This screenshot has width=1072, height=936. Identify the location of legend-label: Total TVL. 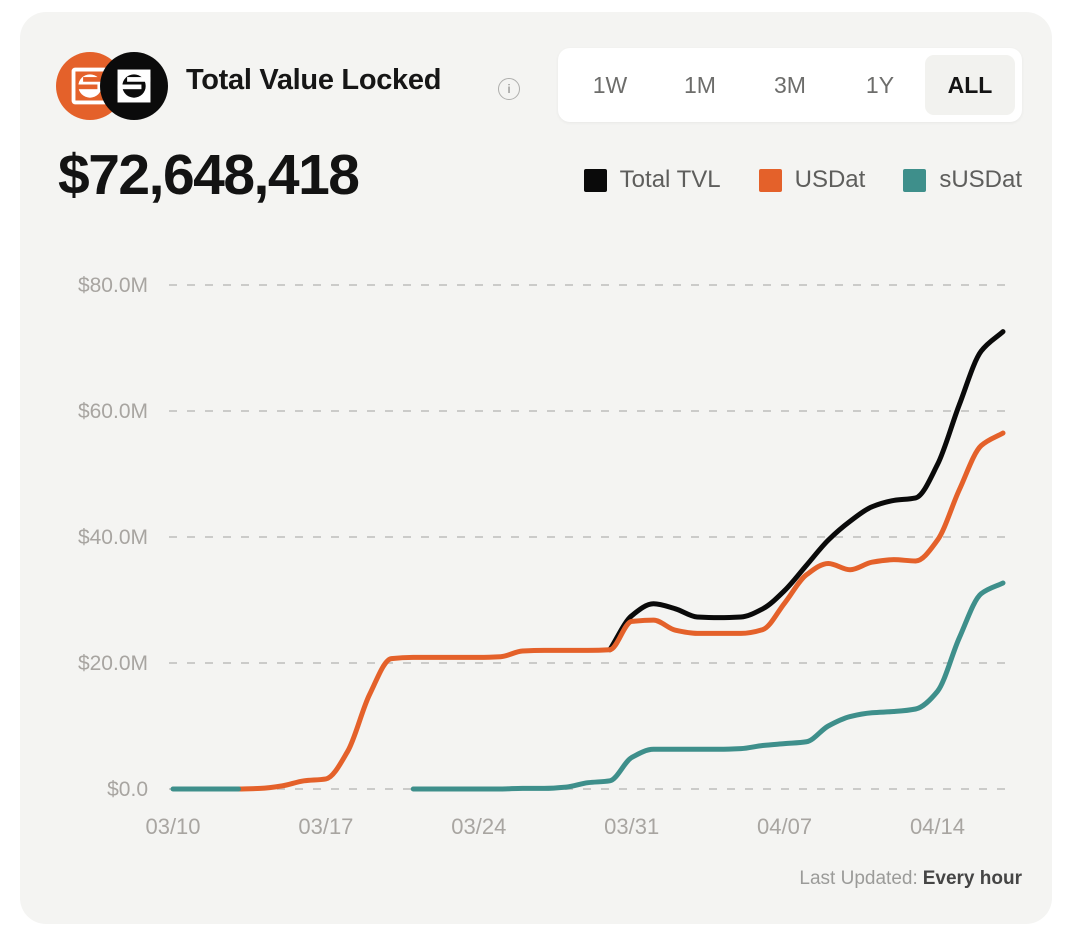
(670, 179).